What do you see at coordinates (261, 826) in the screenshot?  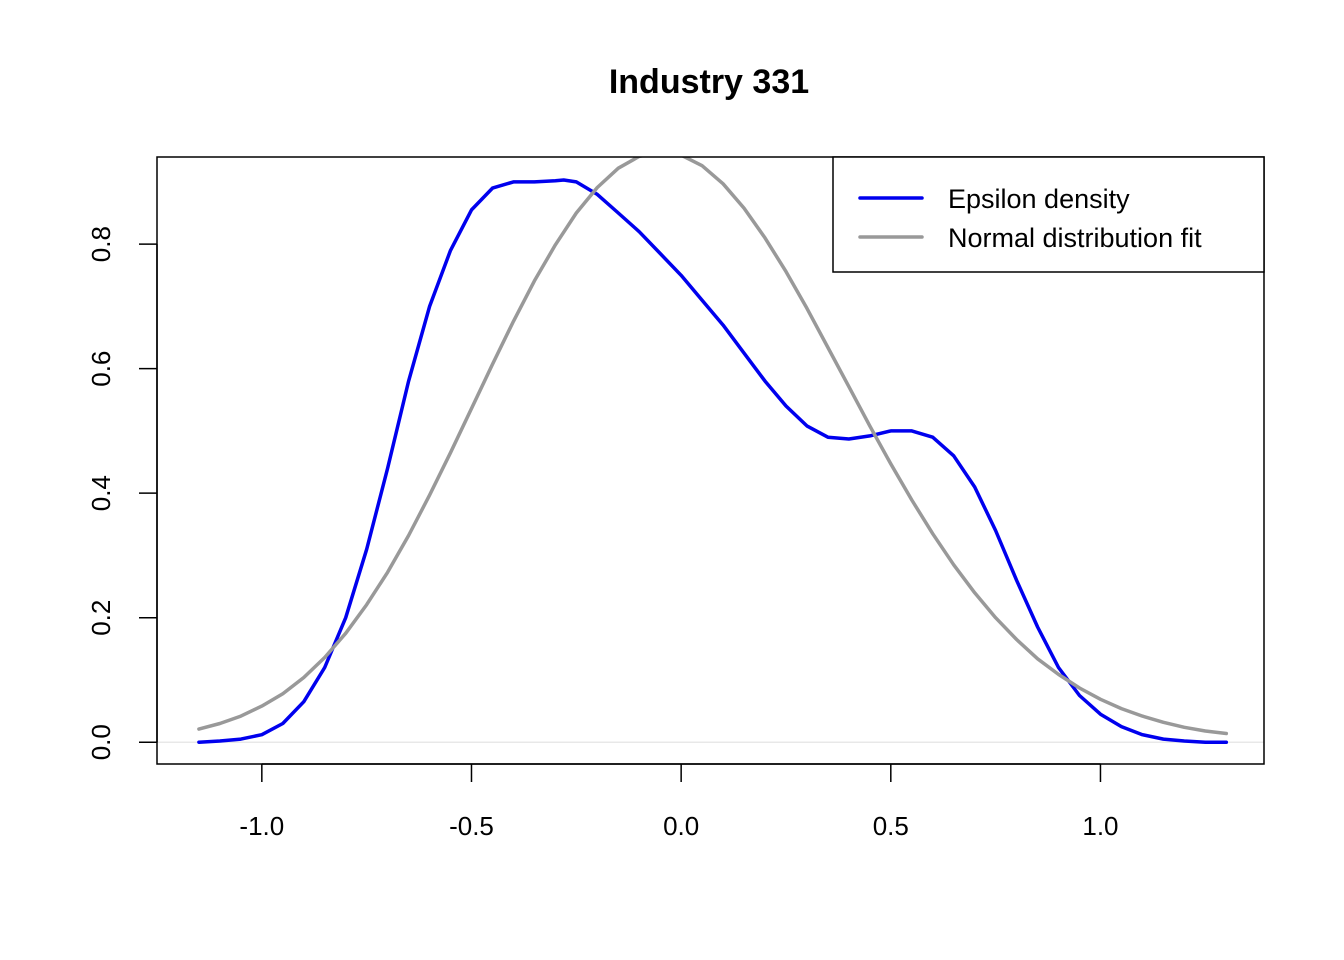 I see `x-tick-label: -1.0` at bounding box center [261, 826].